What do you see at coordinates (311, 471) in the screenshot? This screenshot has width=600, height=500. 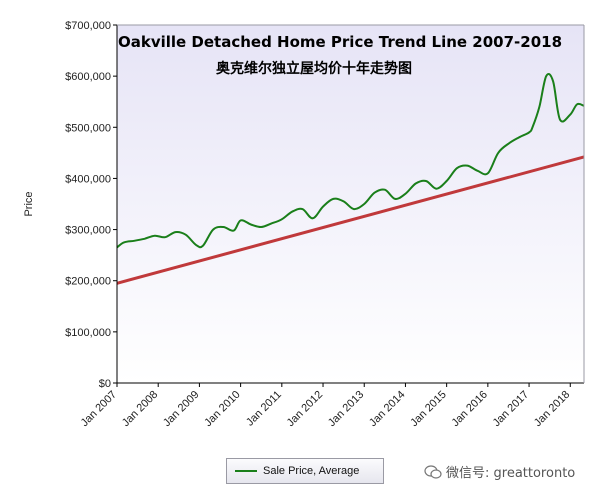 I see `legend-label: Sale Price, Average` at bounding box center [311, 471].